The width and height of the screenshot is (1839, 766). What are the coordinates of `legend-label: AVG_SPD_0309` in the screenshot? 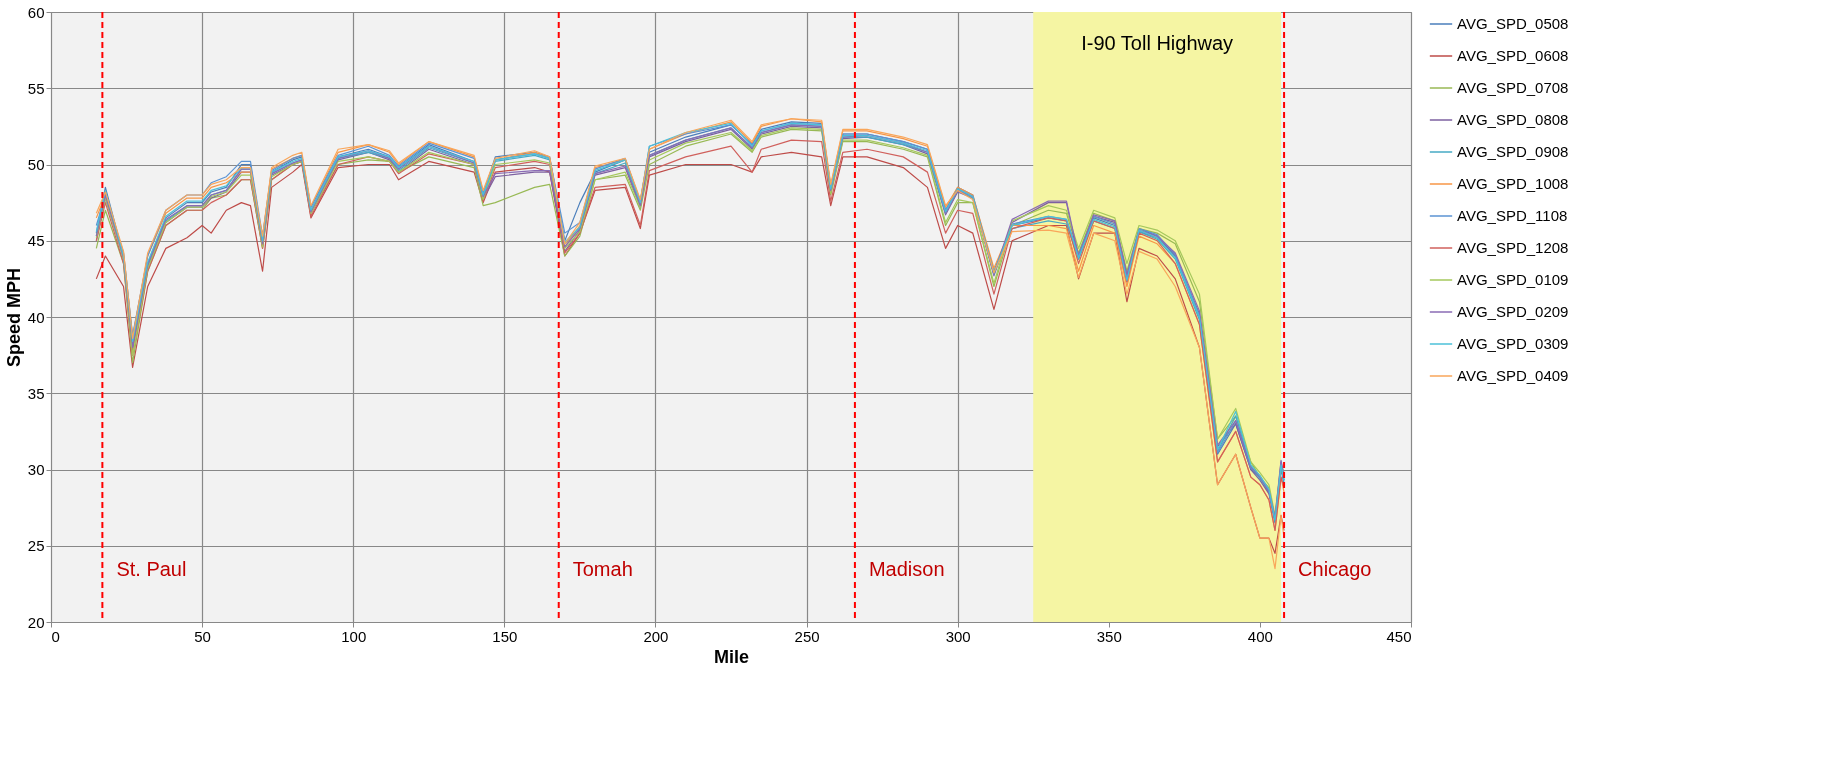 It's located at (1513, 343).